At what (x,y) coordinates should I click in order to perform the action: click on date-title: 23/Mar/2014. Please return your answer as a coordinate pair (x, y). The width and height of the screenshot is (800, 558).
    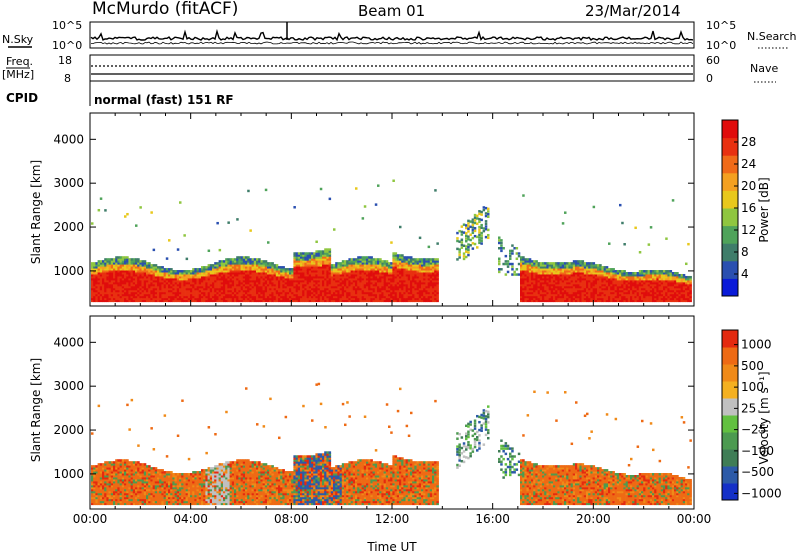
    Looking at the image, I should click on (633, 11).